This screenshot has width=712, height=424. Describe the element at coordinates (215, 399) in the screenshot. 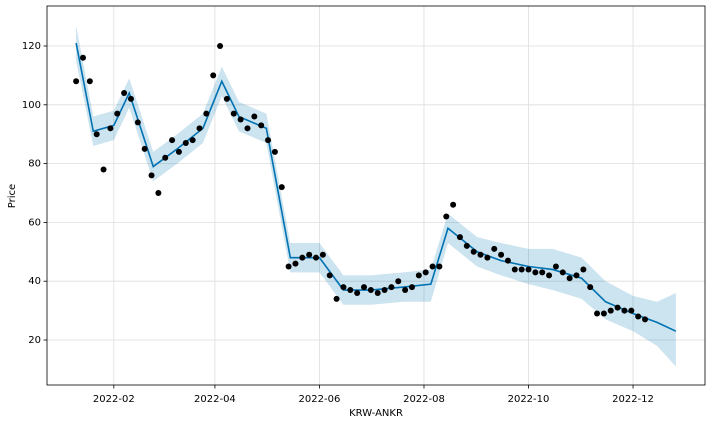

I see `x-tick-label: 2022-04` at that location.